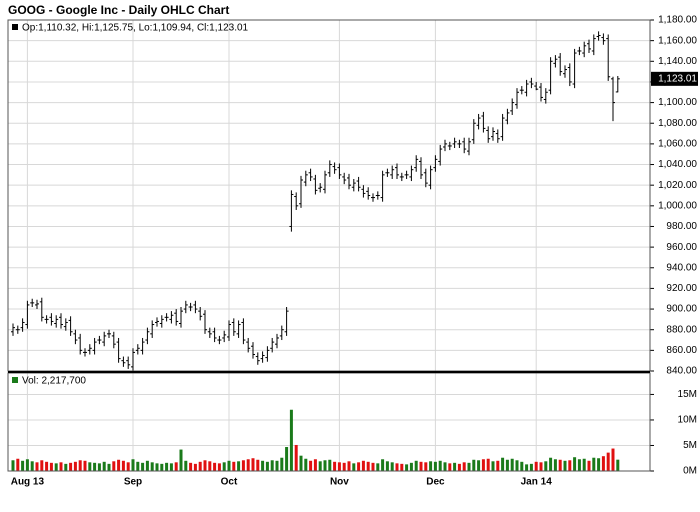 The width and height of the screenshot is (700, 512). Describe the element at coordinates (681, 267) in the screenshot. I see `y-tick-label: 940.00` at that location.